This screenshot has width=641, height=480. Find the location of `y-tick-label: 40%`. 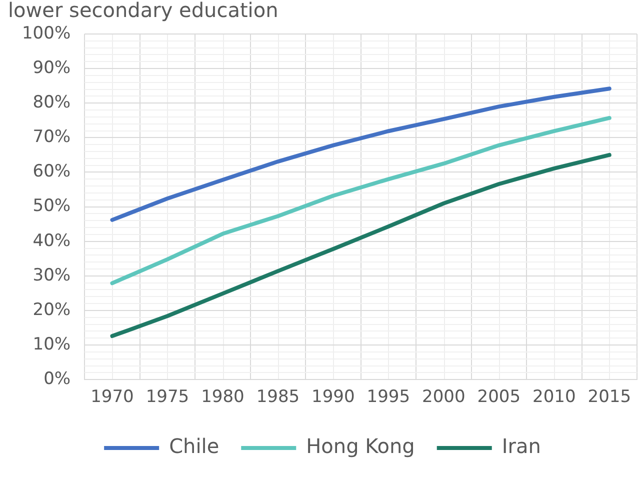

y-tick-label: 40% is located at coordinates (51, 240).